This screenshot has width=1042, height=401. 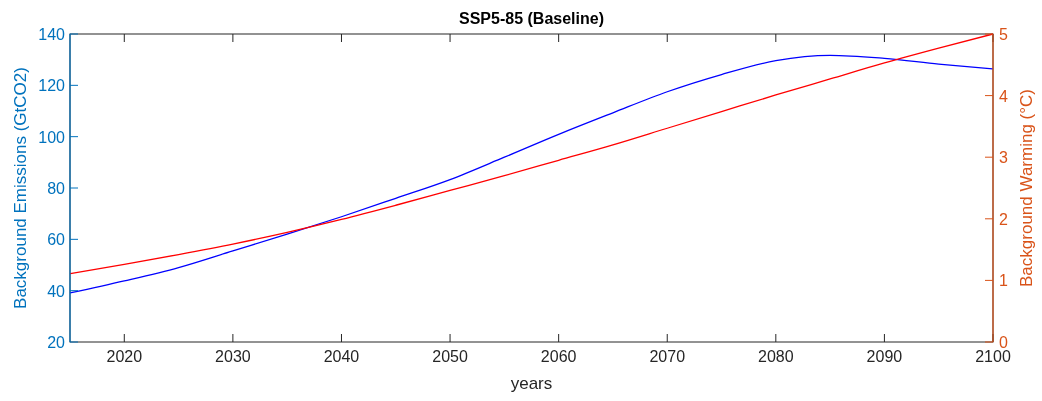 I want to click on y-tick-label: 40, so click(x=56, y=291).